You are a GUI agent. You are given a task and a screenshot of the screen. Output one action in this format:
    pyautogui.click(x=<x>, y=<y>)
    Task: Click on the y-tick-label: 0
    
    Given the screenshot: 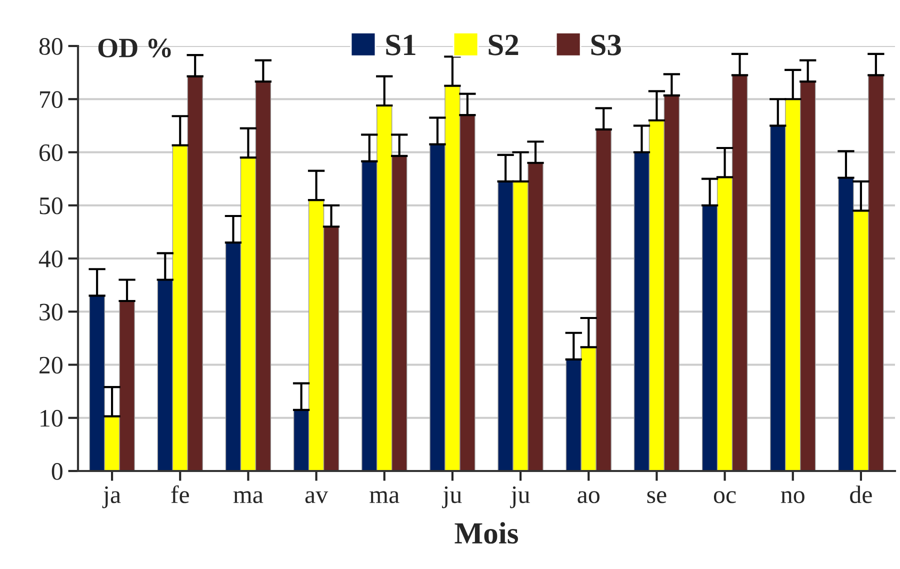 What is the action you would take?
    pyautogui.click(x=57, y=471)
    